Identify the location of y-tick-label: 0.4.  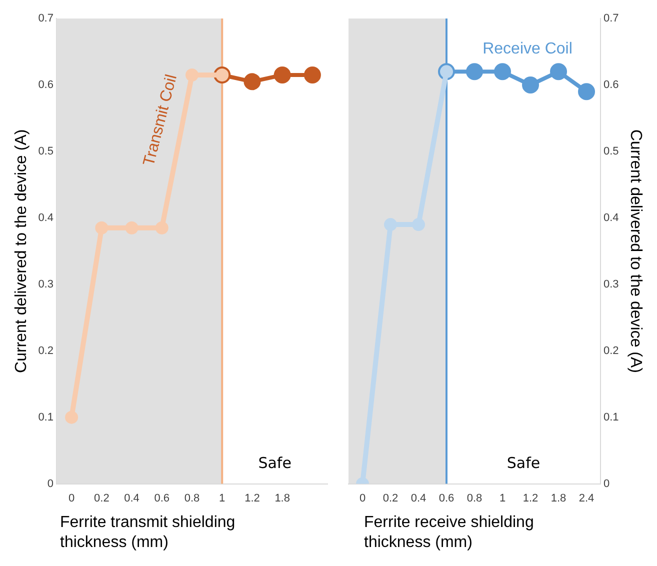
(46, 218).